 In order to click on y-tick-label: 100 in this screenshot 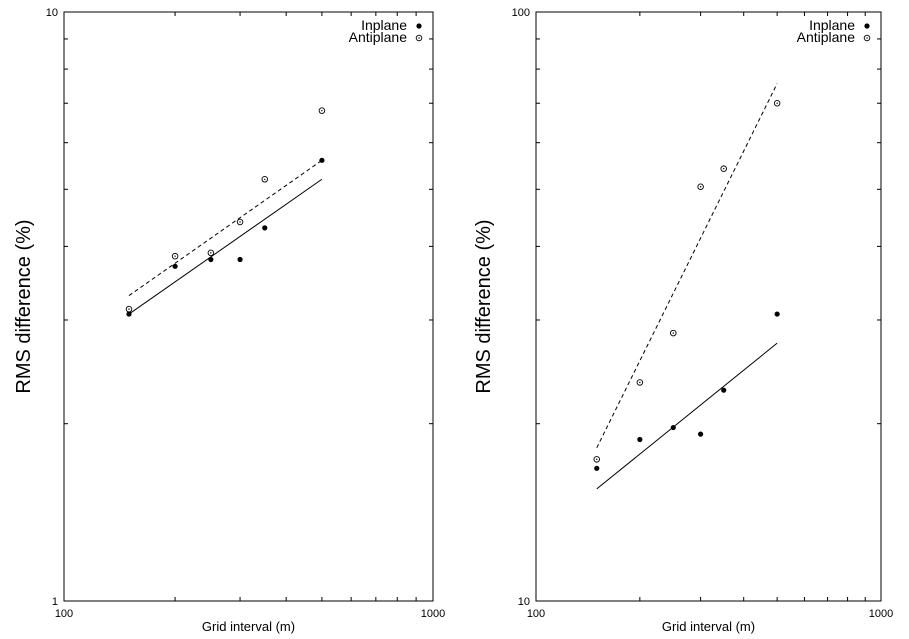, I will do `click(521, 13)`.